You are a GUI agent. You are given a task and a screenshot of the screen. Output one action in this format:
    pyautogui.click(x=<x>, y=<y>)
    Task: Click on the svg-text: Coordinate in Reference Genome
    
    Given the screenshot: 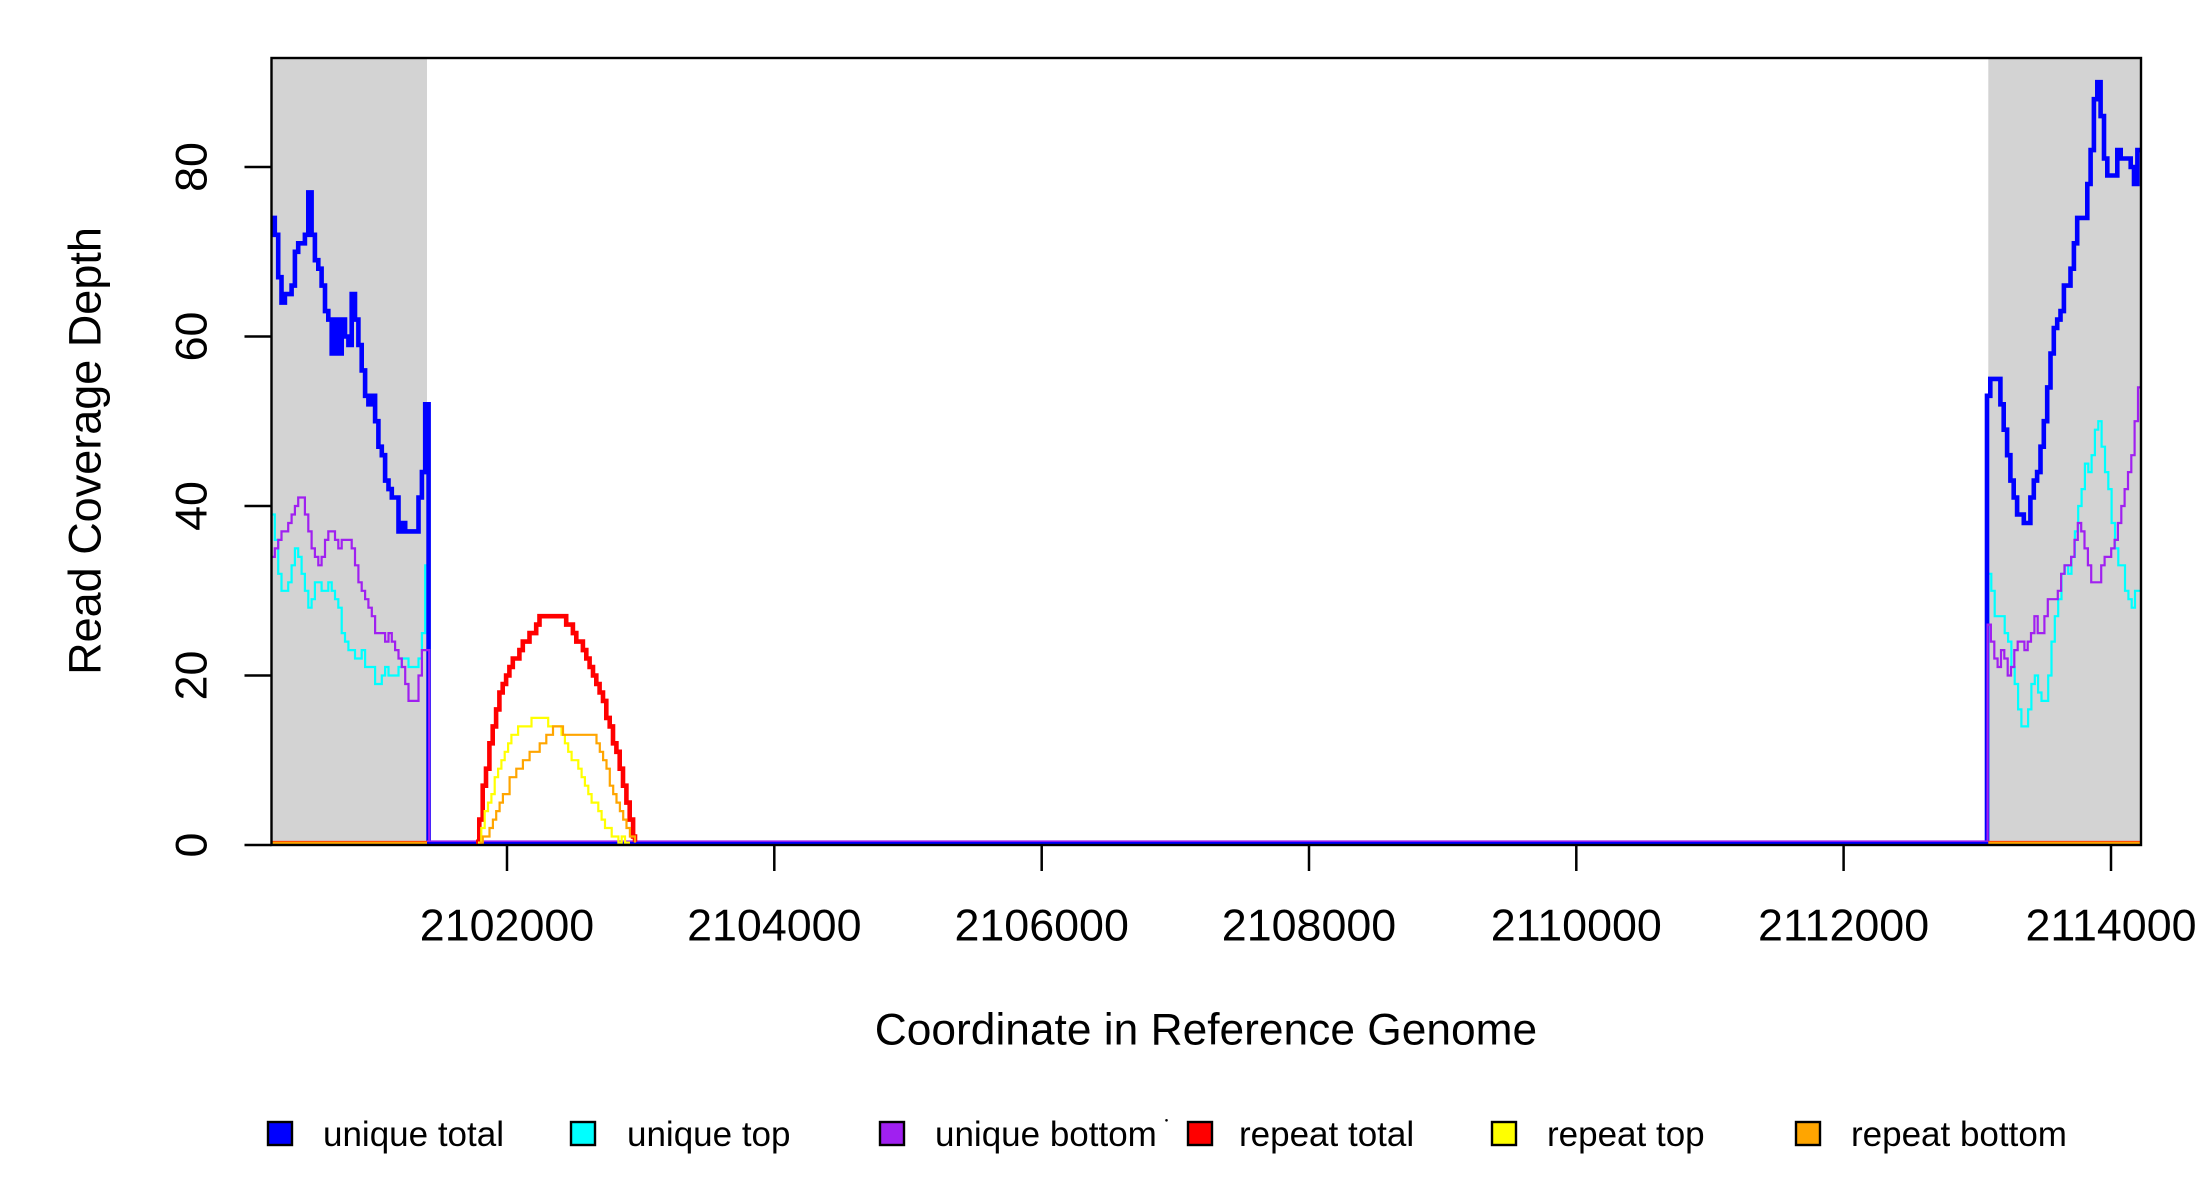 What is the action you would take?
    pyautogui.click(x=1206, y=1030)
    